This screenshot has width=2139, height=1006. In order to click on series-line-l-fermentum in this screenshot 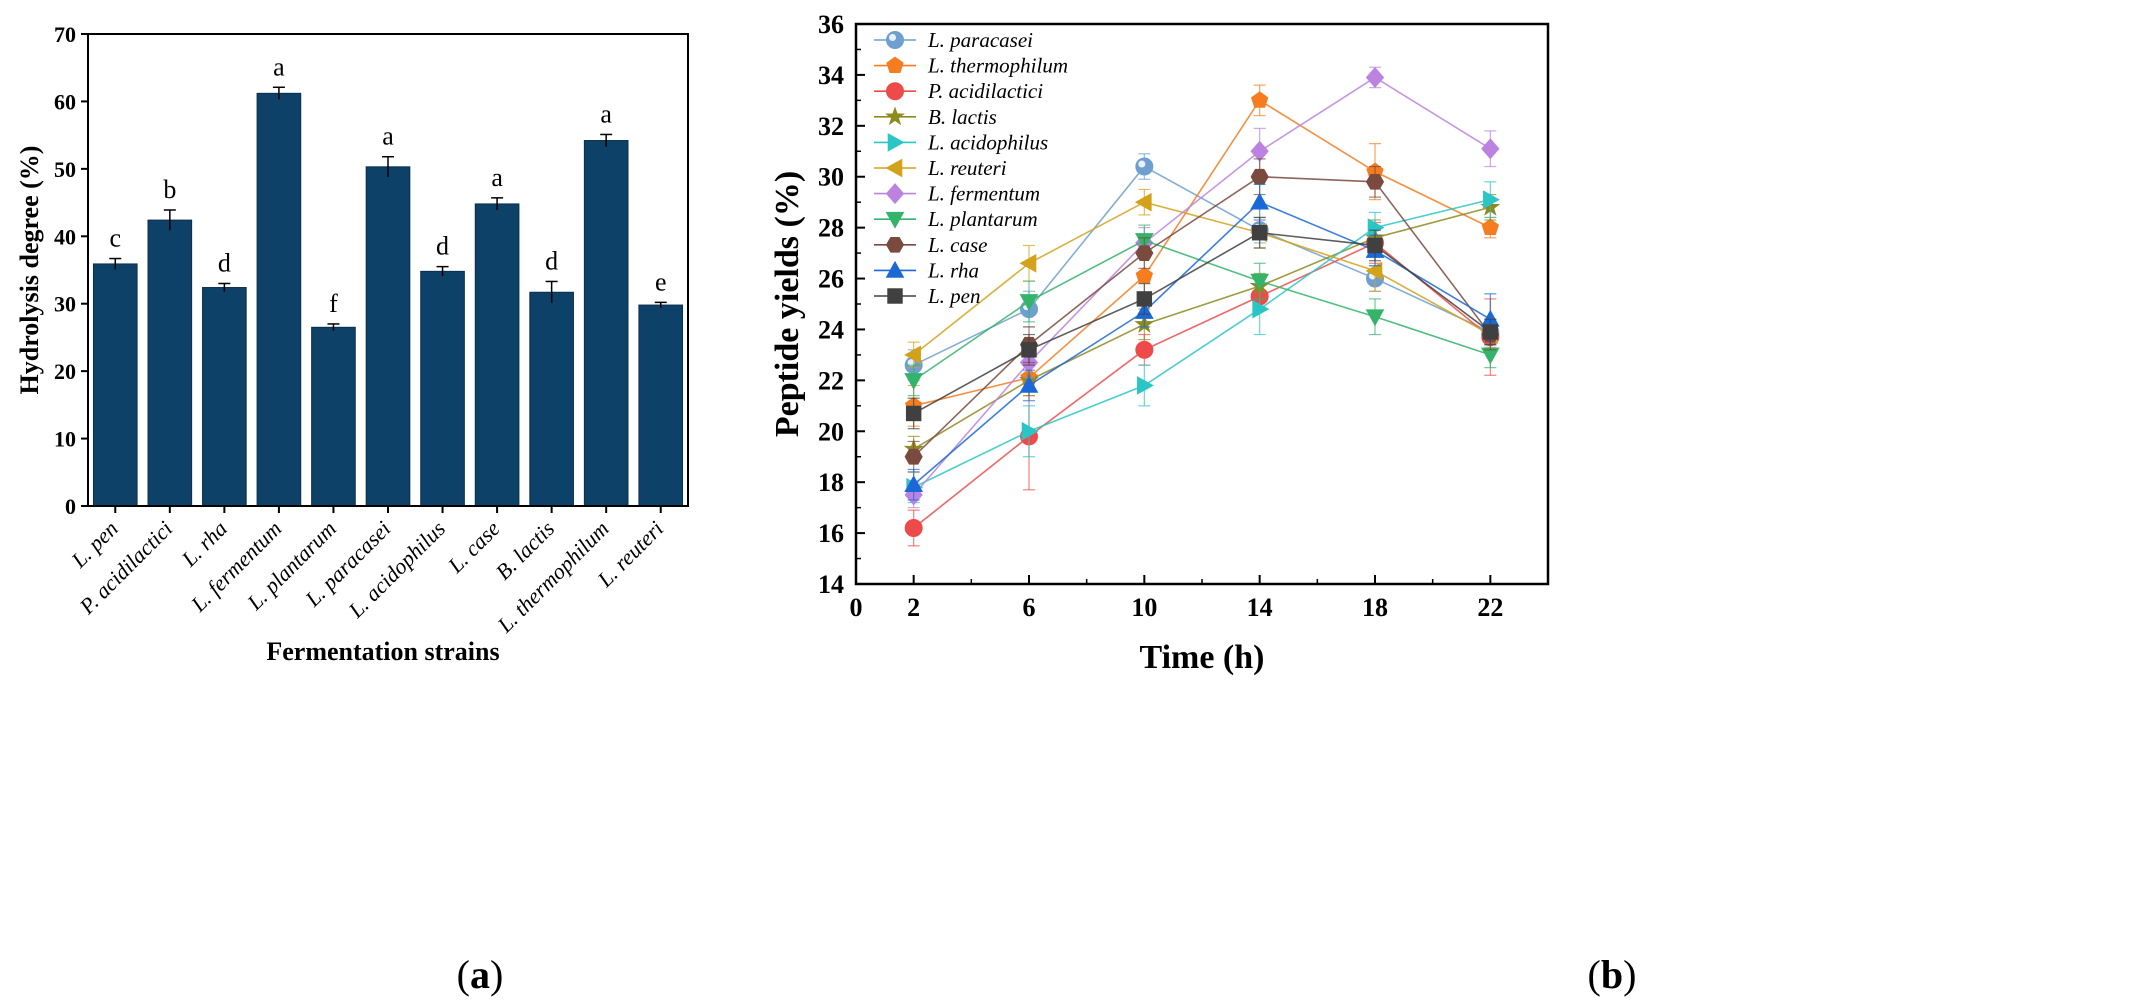, I will do `click(1202, 286)`.